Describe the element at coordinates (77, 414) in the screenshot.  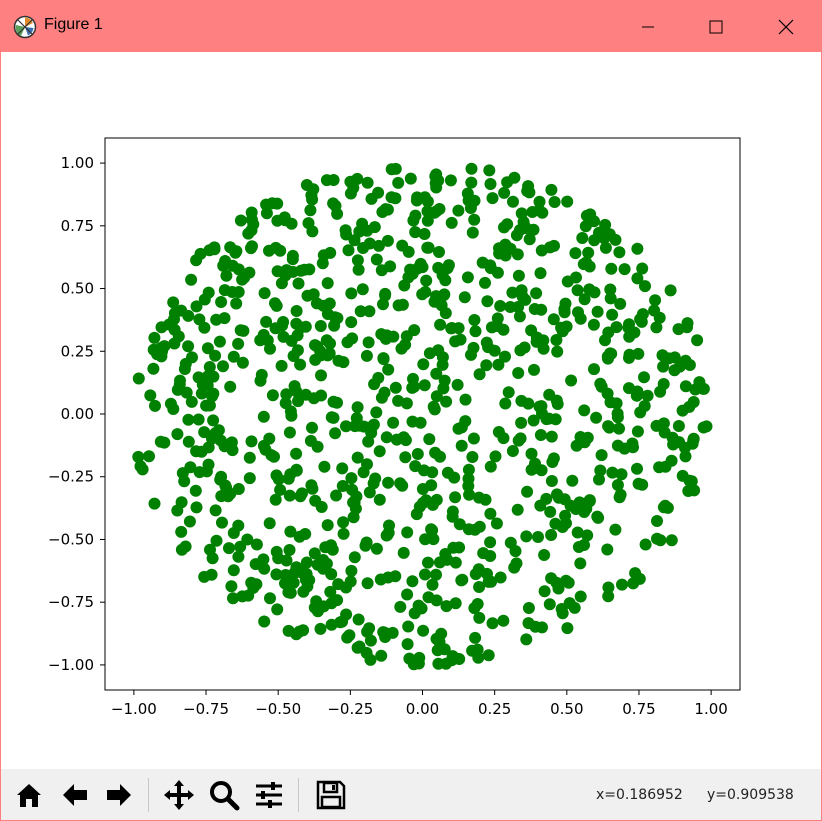
I see `y-tick-label: 0.00` at that location.